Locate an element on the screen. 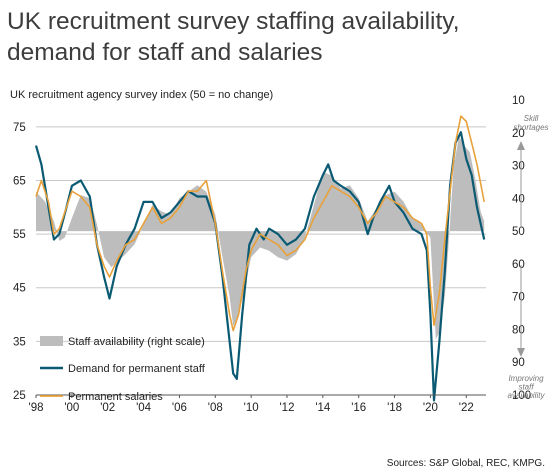  left-tick-label: 25 is located at coordinates (19, 396).